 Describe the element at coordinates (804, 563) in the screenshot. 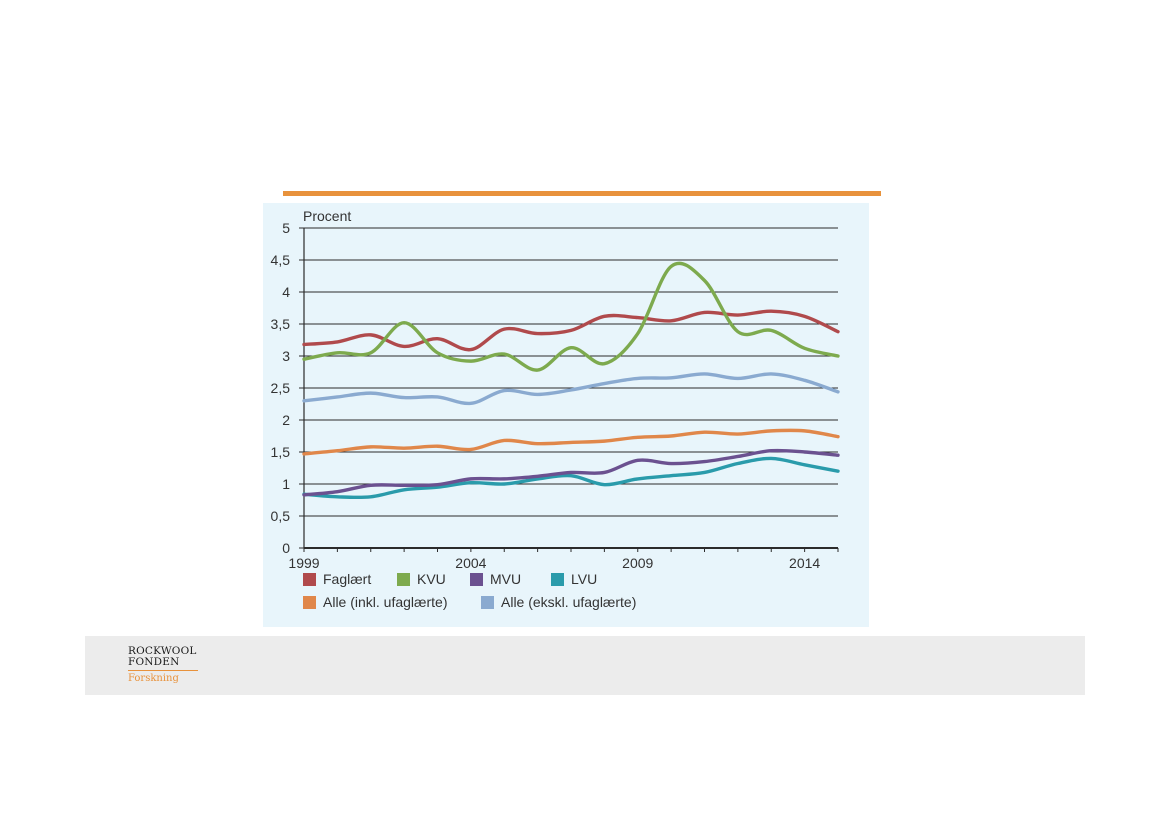

I see `x-tick-label: 2014` at that location.